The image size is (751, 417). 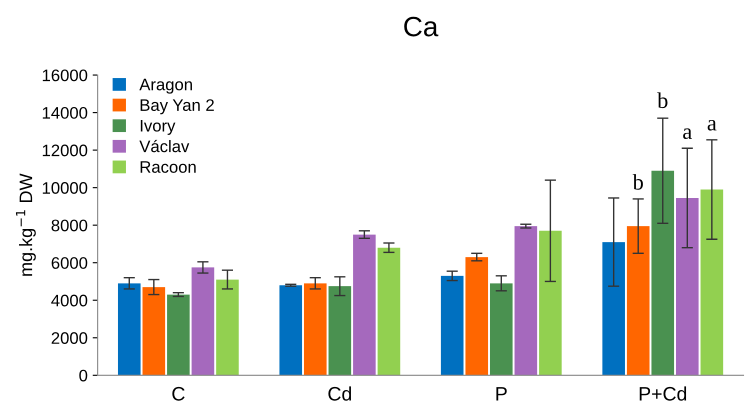 I want to click on y-tick-label: 2000, so click(x=70, y=338).